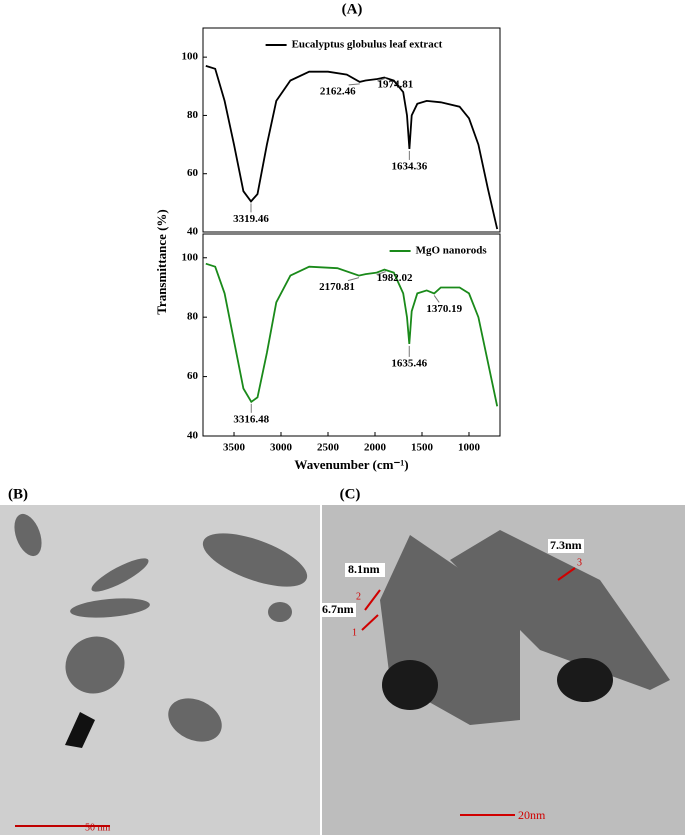 The image size is (685, 835). What do you see at coordinates (395, 85) in the screenshot?
I see `annotation: 1974.81` at bounding box center [395, 85].